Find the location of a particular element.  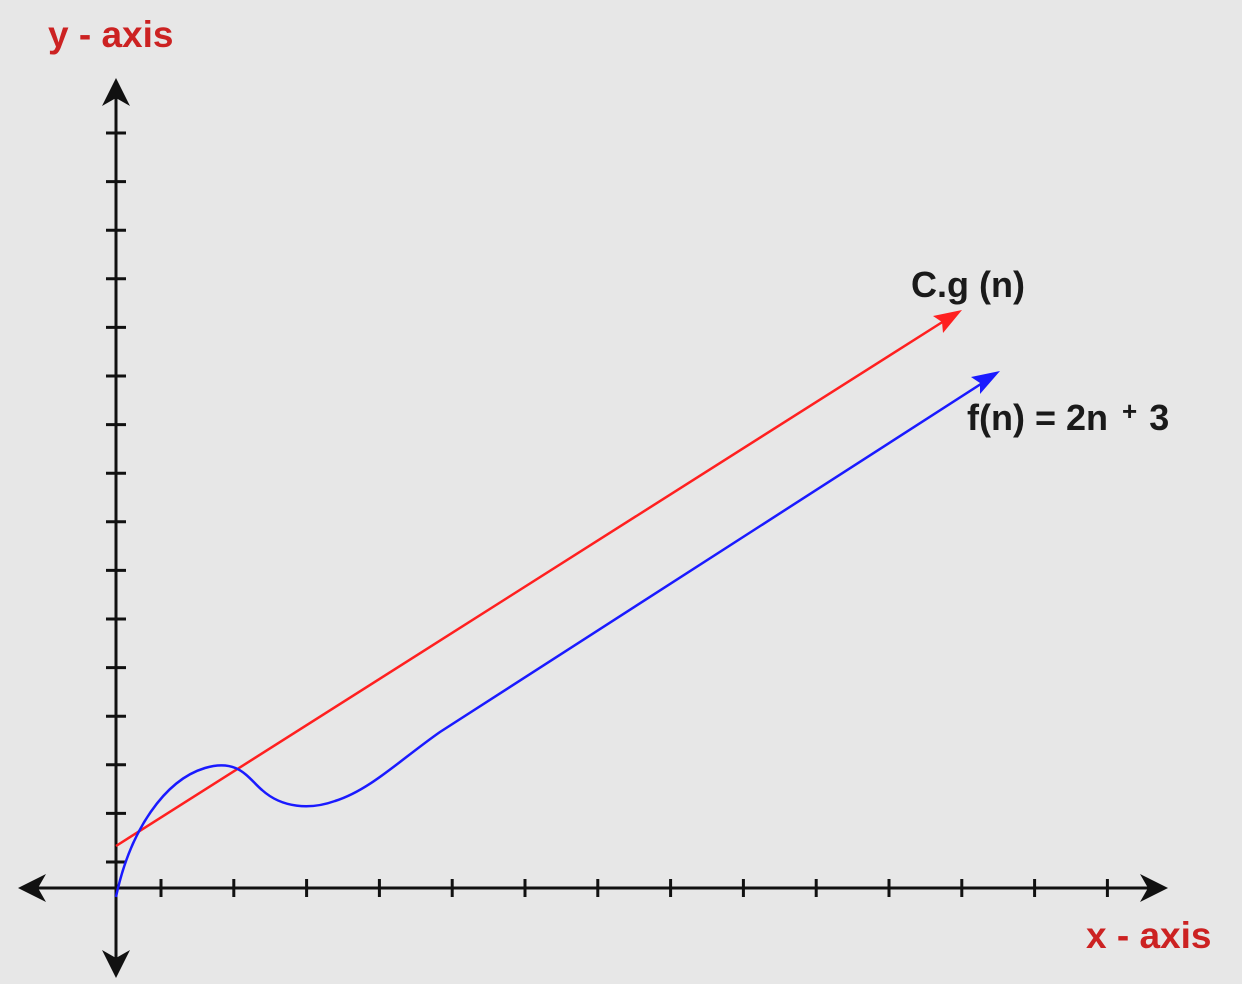

lower-curve-label-plus: + is located at coordinates (1129, 411).